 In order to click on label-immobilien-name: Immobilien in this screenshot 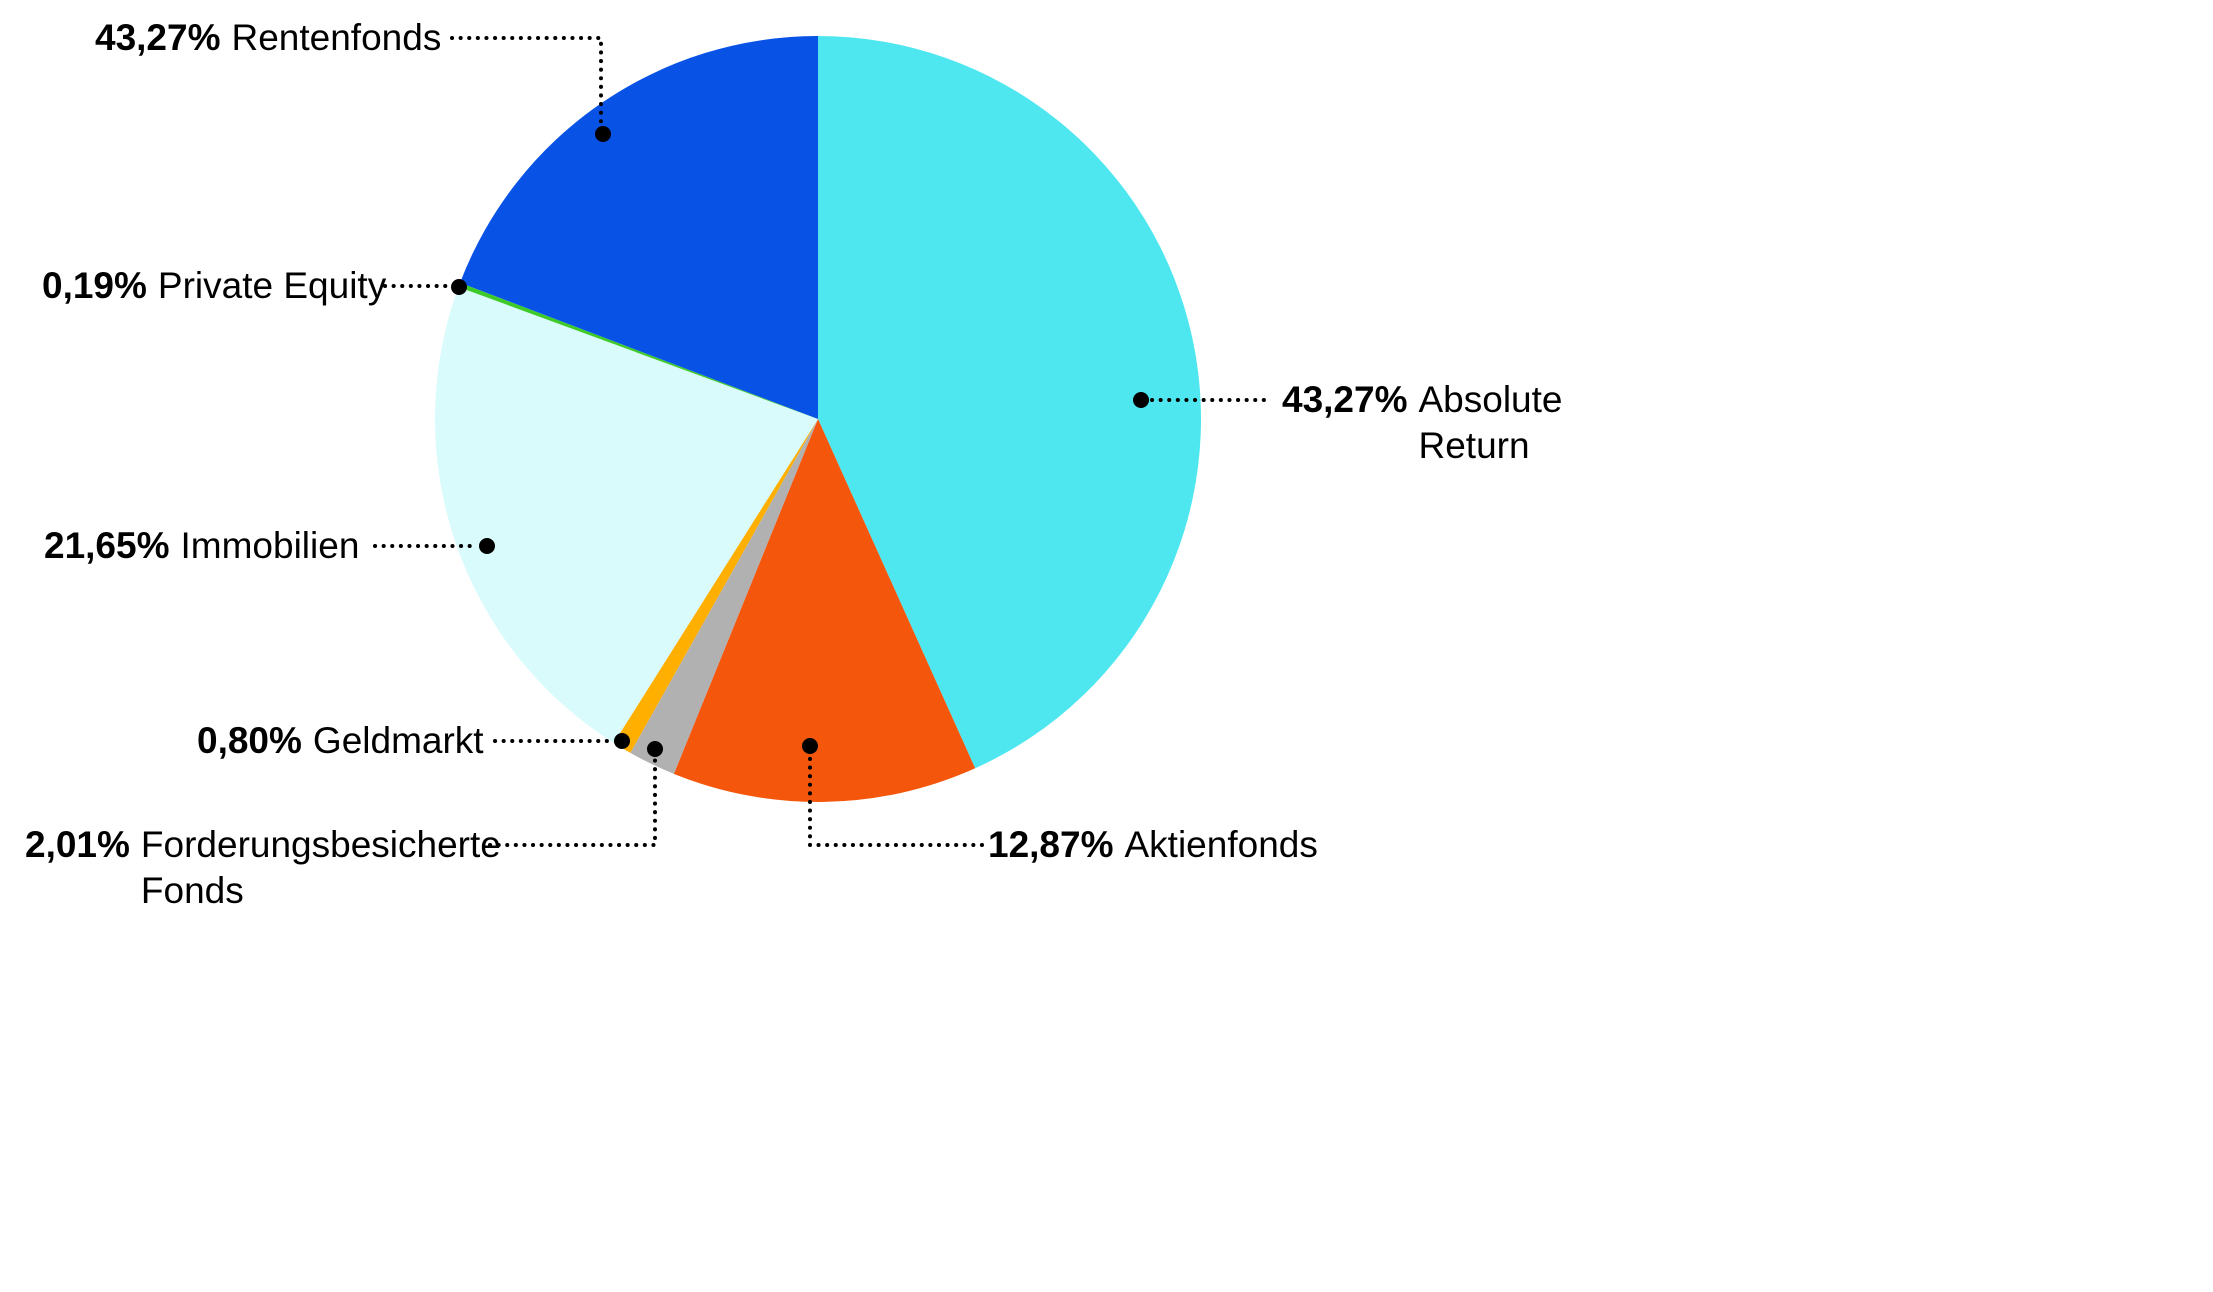, I will do `click(270, 545)`.